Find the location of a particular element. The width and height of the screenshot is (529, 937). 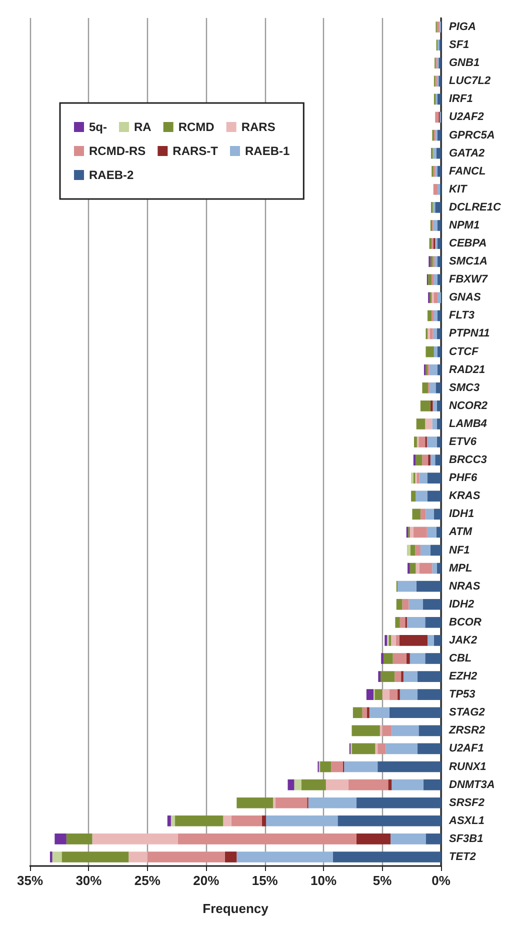

y-tick-label: SF3B1 is located at coordinates (466, 838).